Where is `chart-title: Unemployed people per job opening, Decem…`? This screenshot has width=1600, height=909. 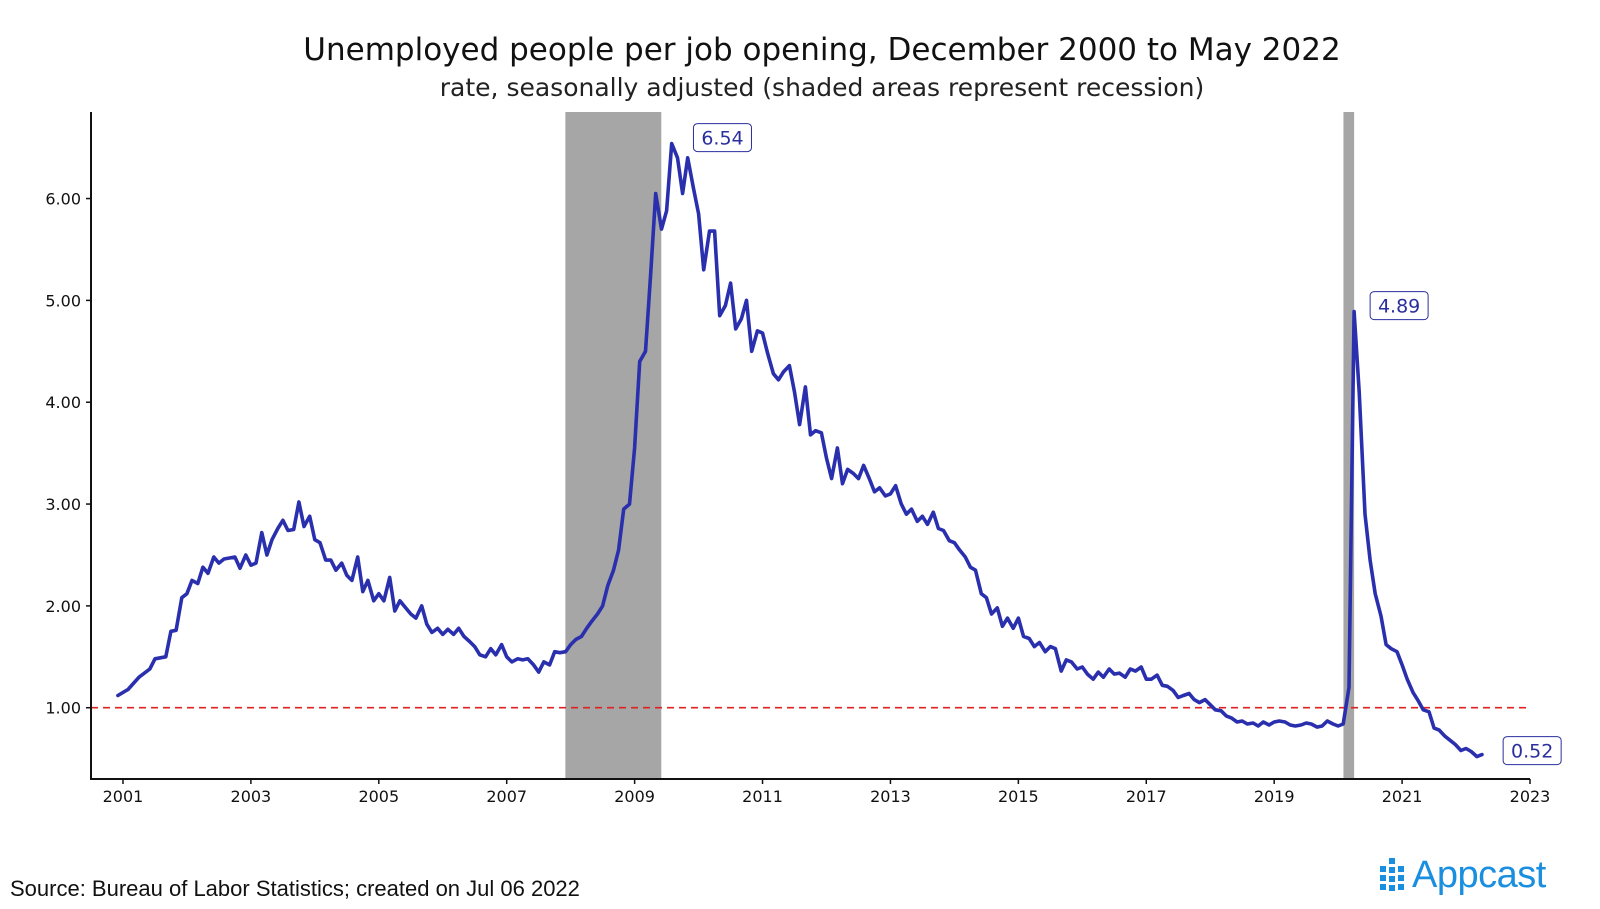
chart-title: Unemployed people per job opening, Decem… is located at coordinates (821, 50).